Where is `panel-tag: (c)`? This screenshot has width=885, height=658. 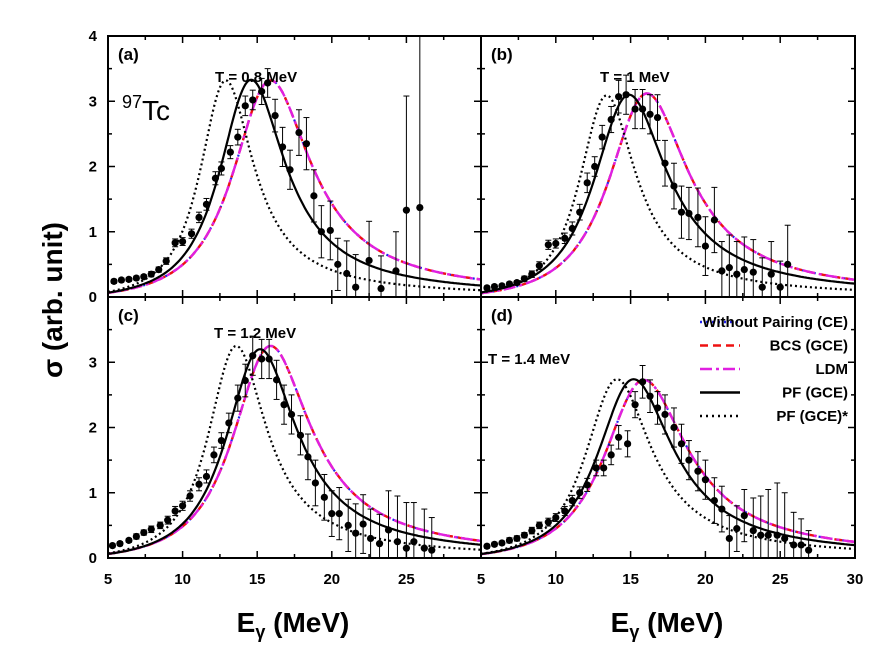
panel-tag: (c) is located at coordinates (128, 315).